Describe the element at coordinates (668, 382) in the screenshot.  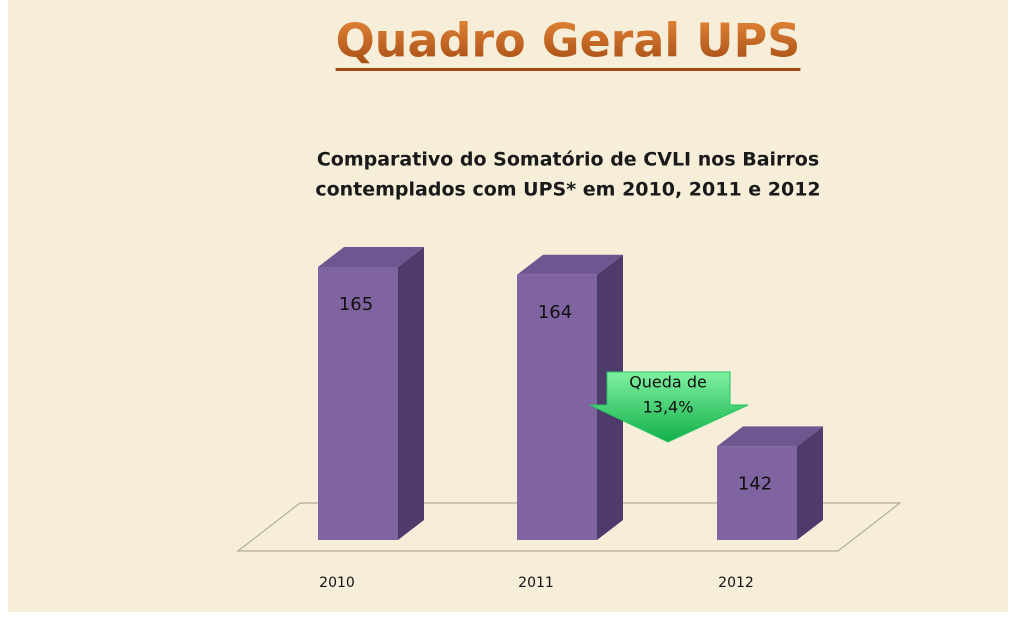
I see `annotation: Queda de` at that location.